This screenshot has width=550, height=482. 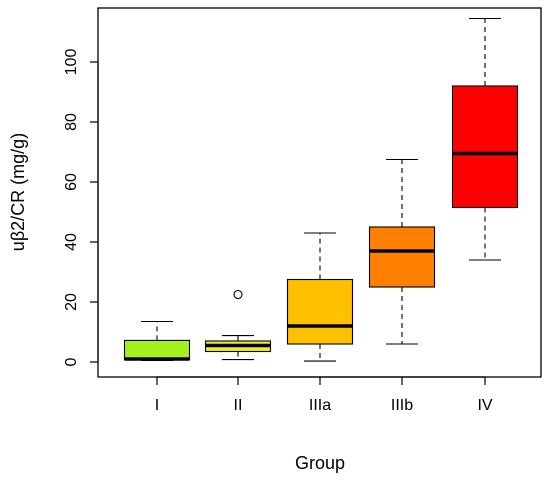 What do you see at coordinates (71, 182) in the screenshot?
I see `y-tick-label: 60` at bounding box center [71, 182].